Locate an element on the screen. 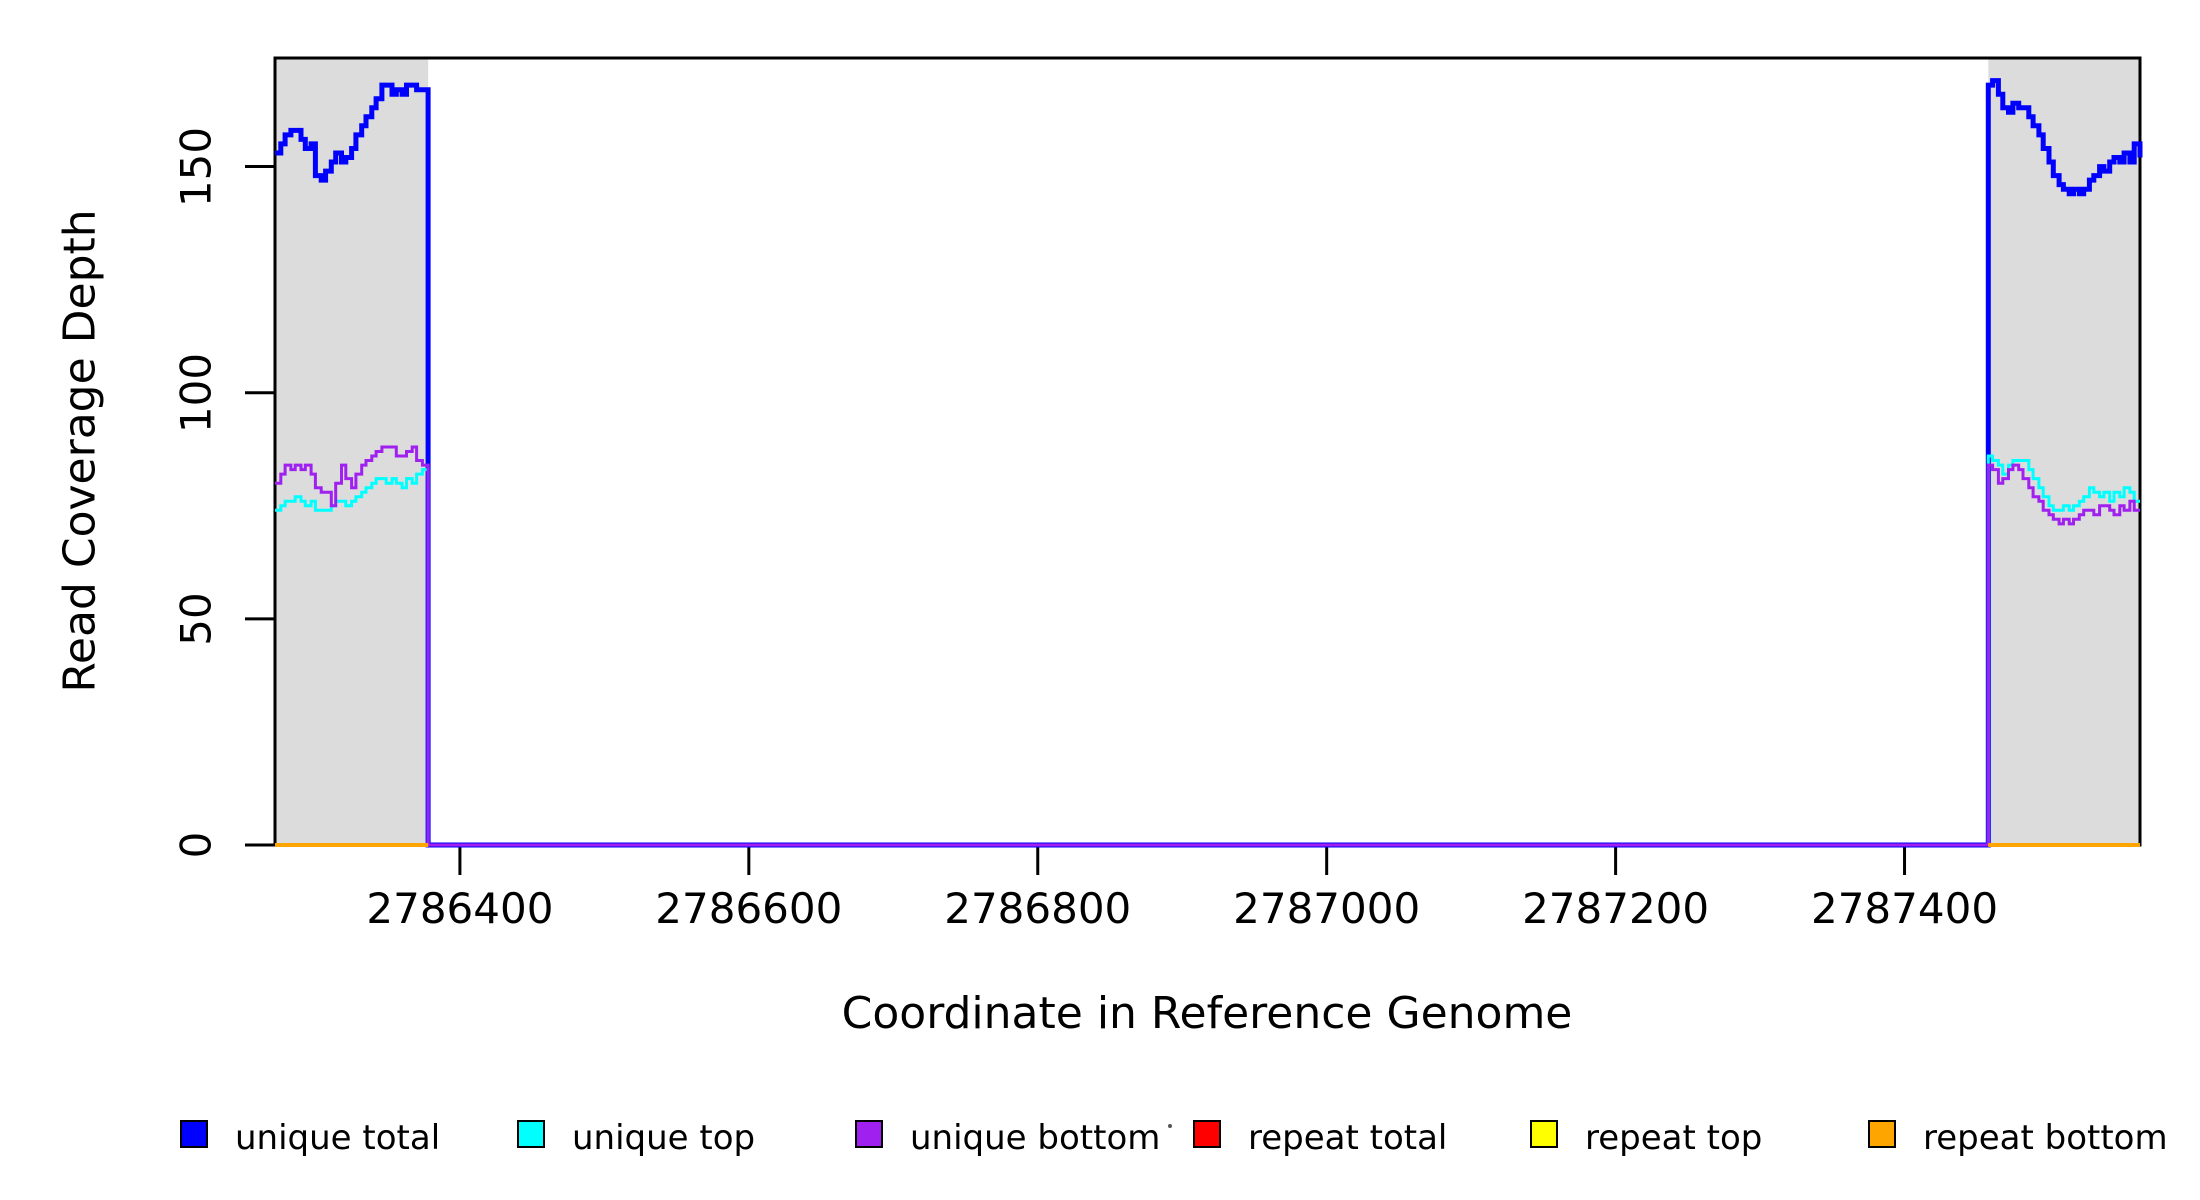  legend-label-repeat-total: repeat total is located at coordinates (1348, 1138).